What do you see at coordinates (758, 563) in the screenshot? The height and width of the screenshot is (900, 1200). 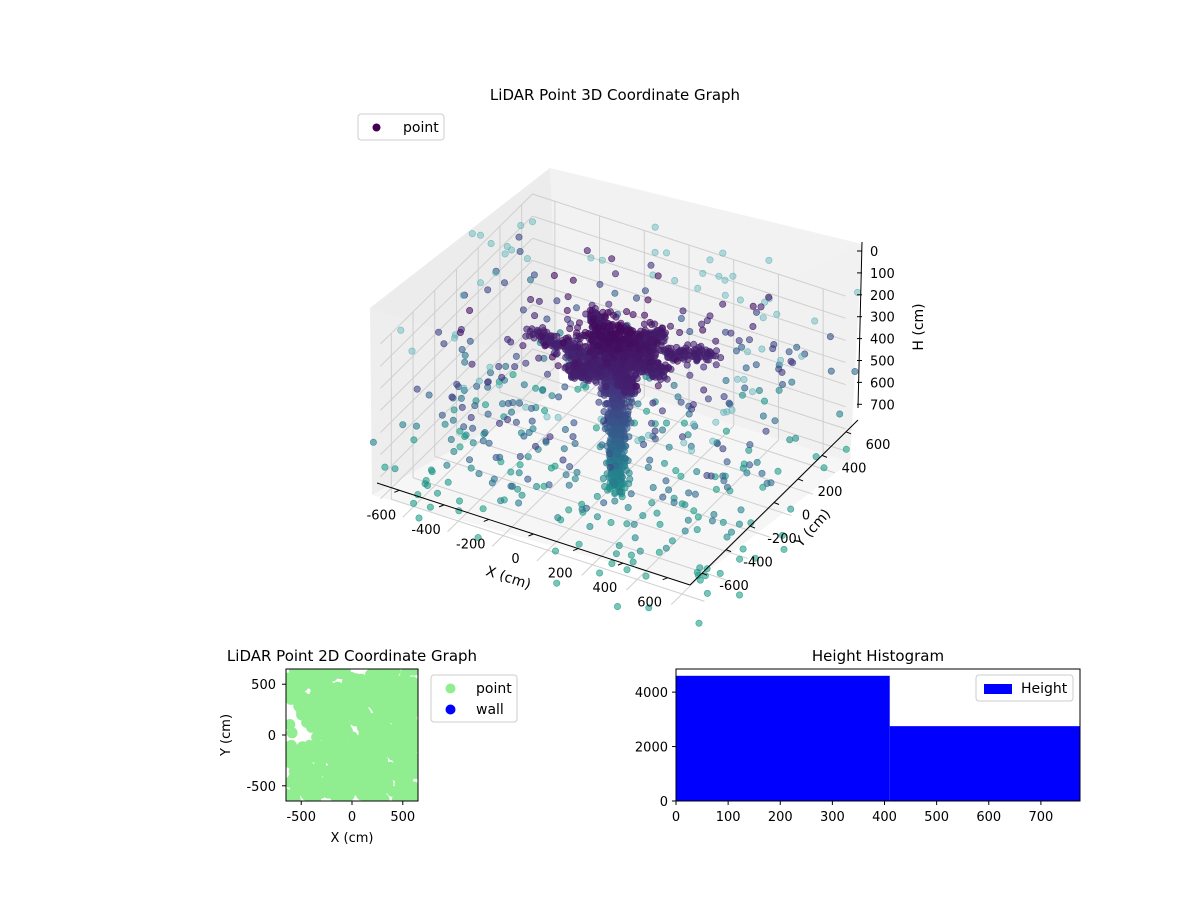 I see `y-tick-label-3d: -400` at bounding box center [758, 563].